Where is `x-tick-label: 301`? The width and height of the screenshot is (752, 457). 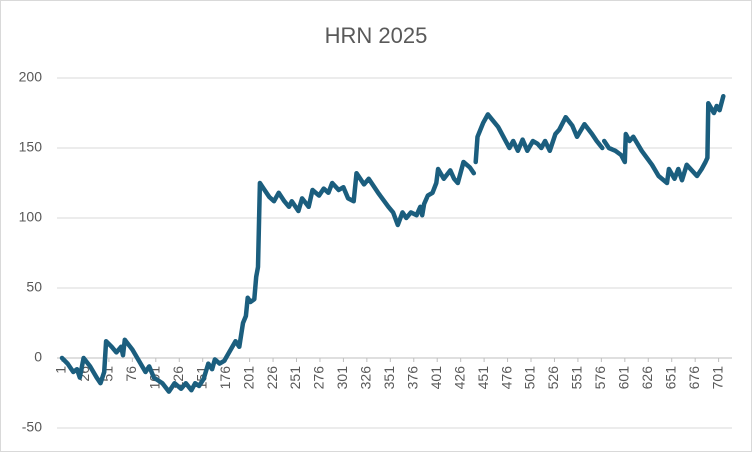
x-tick-label: 301 is located at coordinates (342, 378).